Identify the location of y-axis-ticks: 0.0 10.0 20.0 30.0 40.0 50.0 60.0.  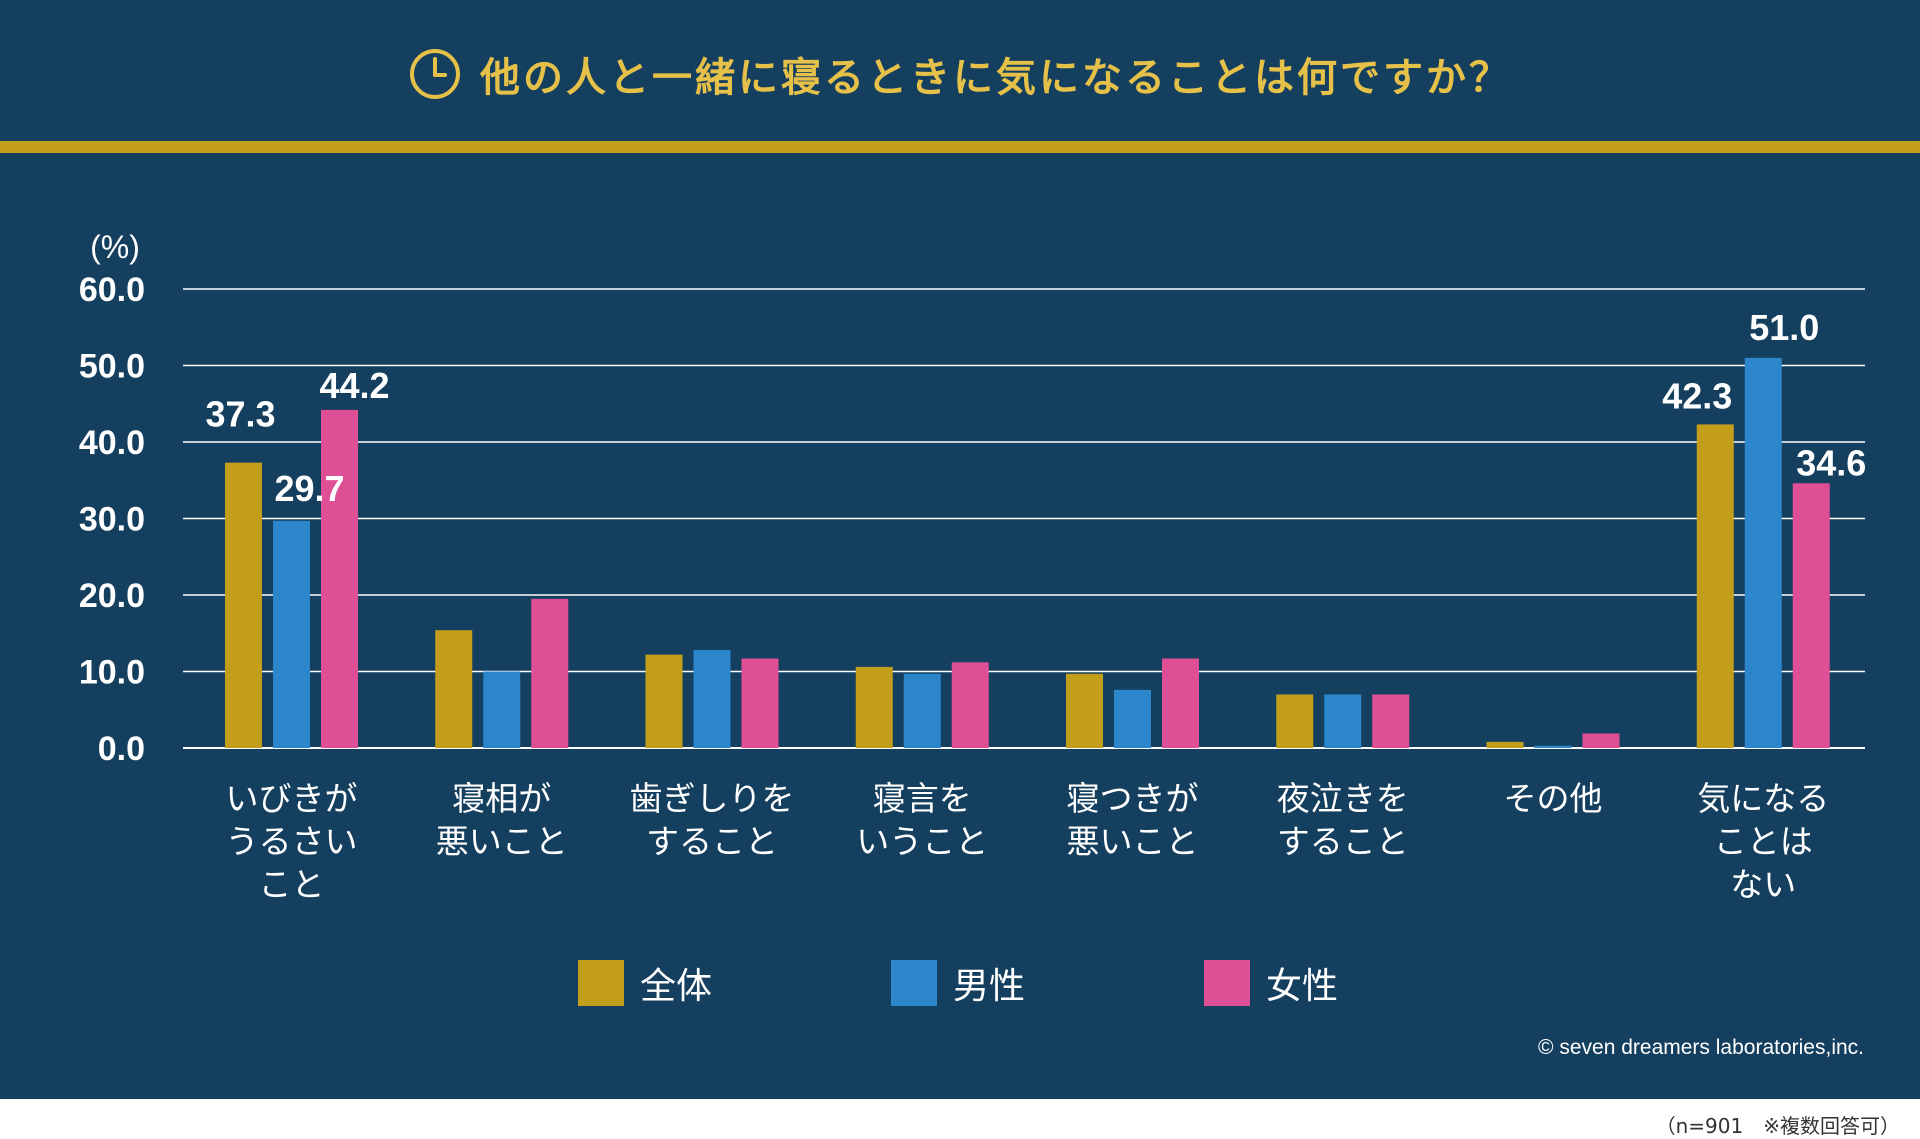
(112, 519).